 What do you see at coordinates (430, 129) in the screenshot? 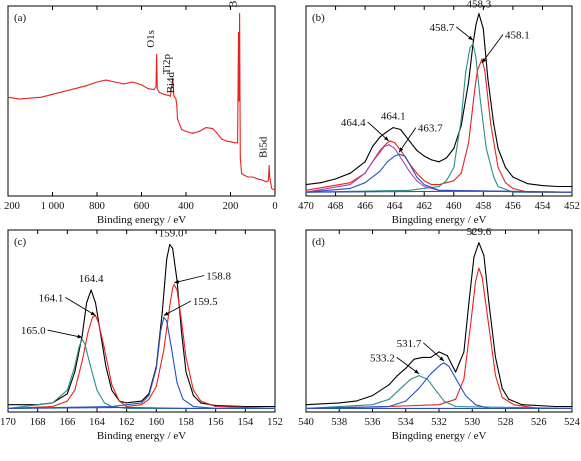
I see `peak-label: 463.7` at bounding box center [430, 129].